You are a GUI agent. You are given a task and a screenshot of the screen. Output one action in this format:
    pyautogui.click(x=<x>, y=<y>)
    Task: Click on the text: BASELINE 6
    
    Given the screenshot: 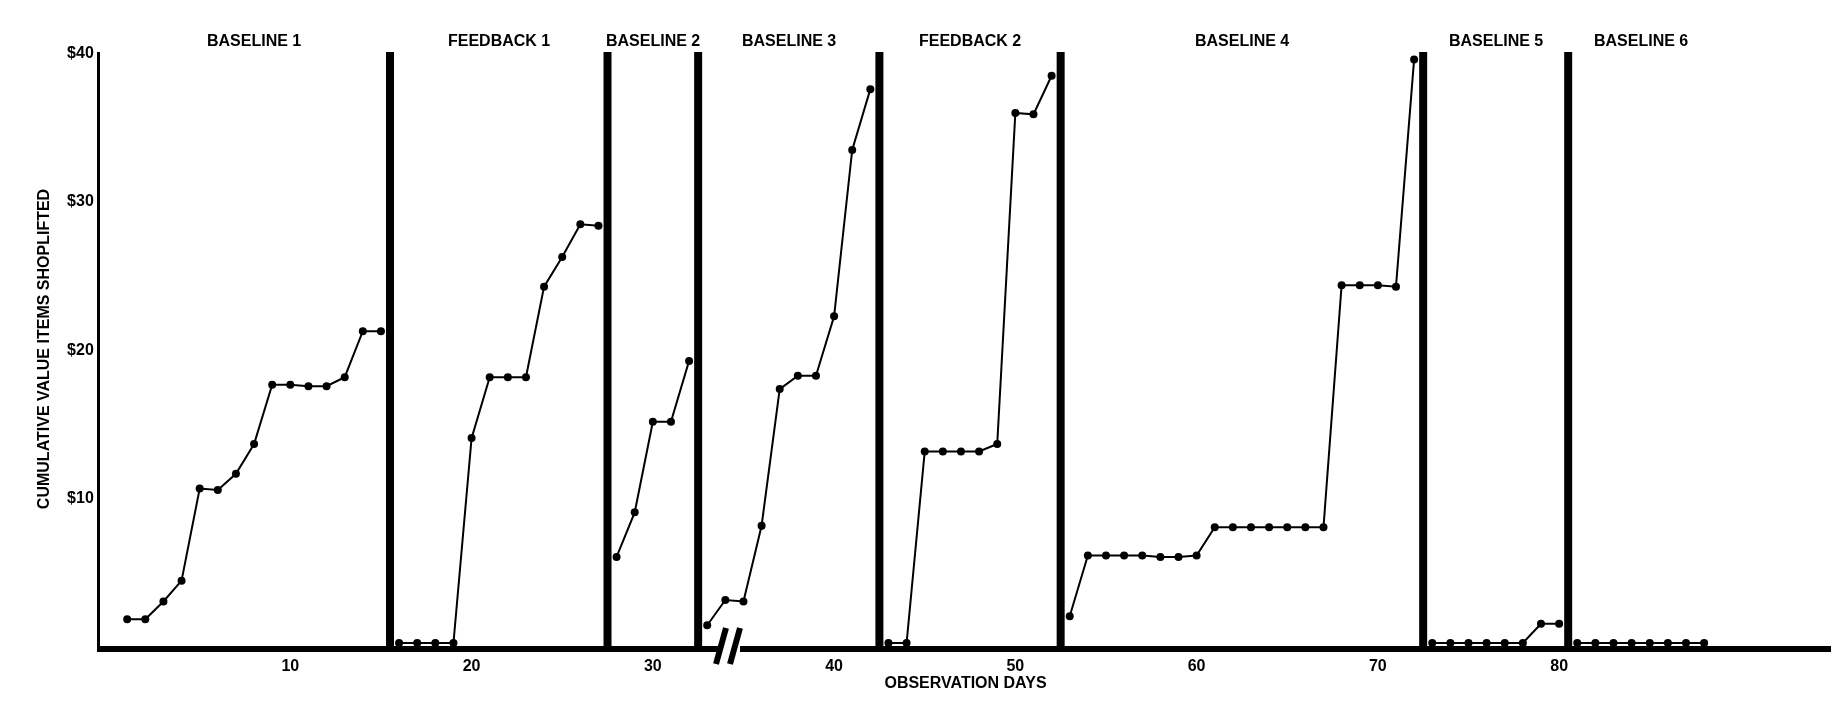 What is the action you would take?
    pyautogui.click(x=1641, y=40)
    